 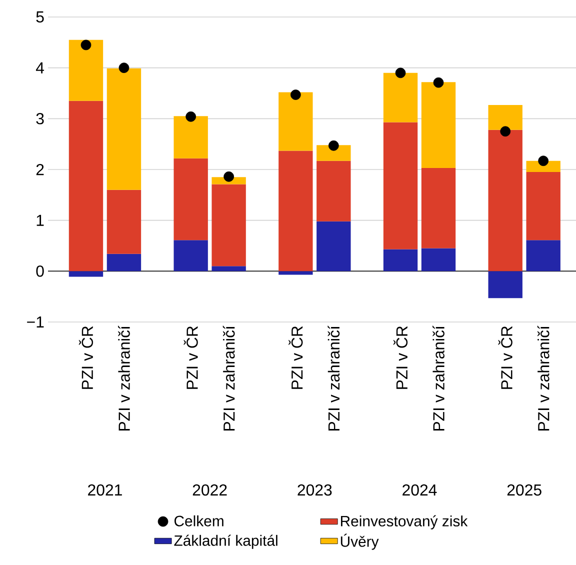 What do you see at coordinates (404, 522) in the screenshot?
I see `legend-label: Reinvestovaný zisk` at bounding box center [404, 522].